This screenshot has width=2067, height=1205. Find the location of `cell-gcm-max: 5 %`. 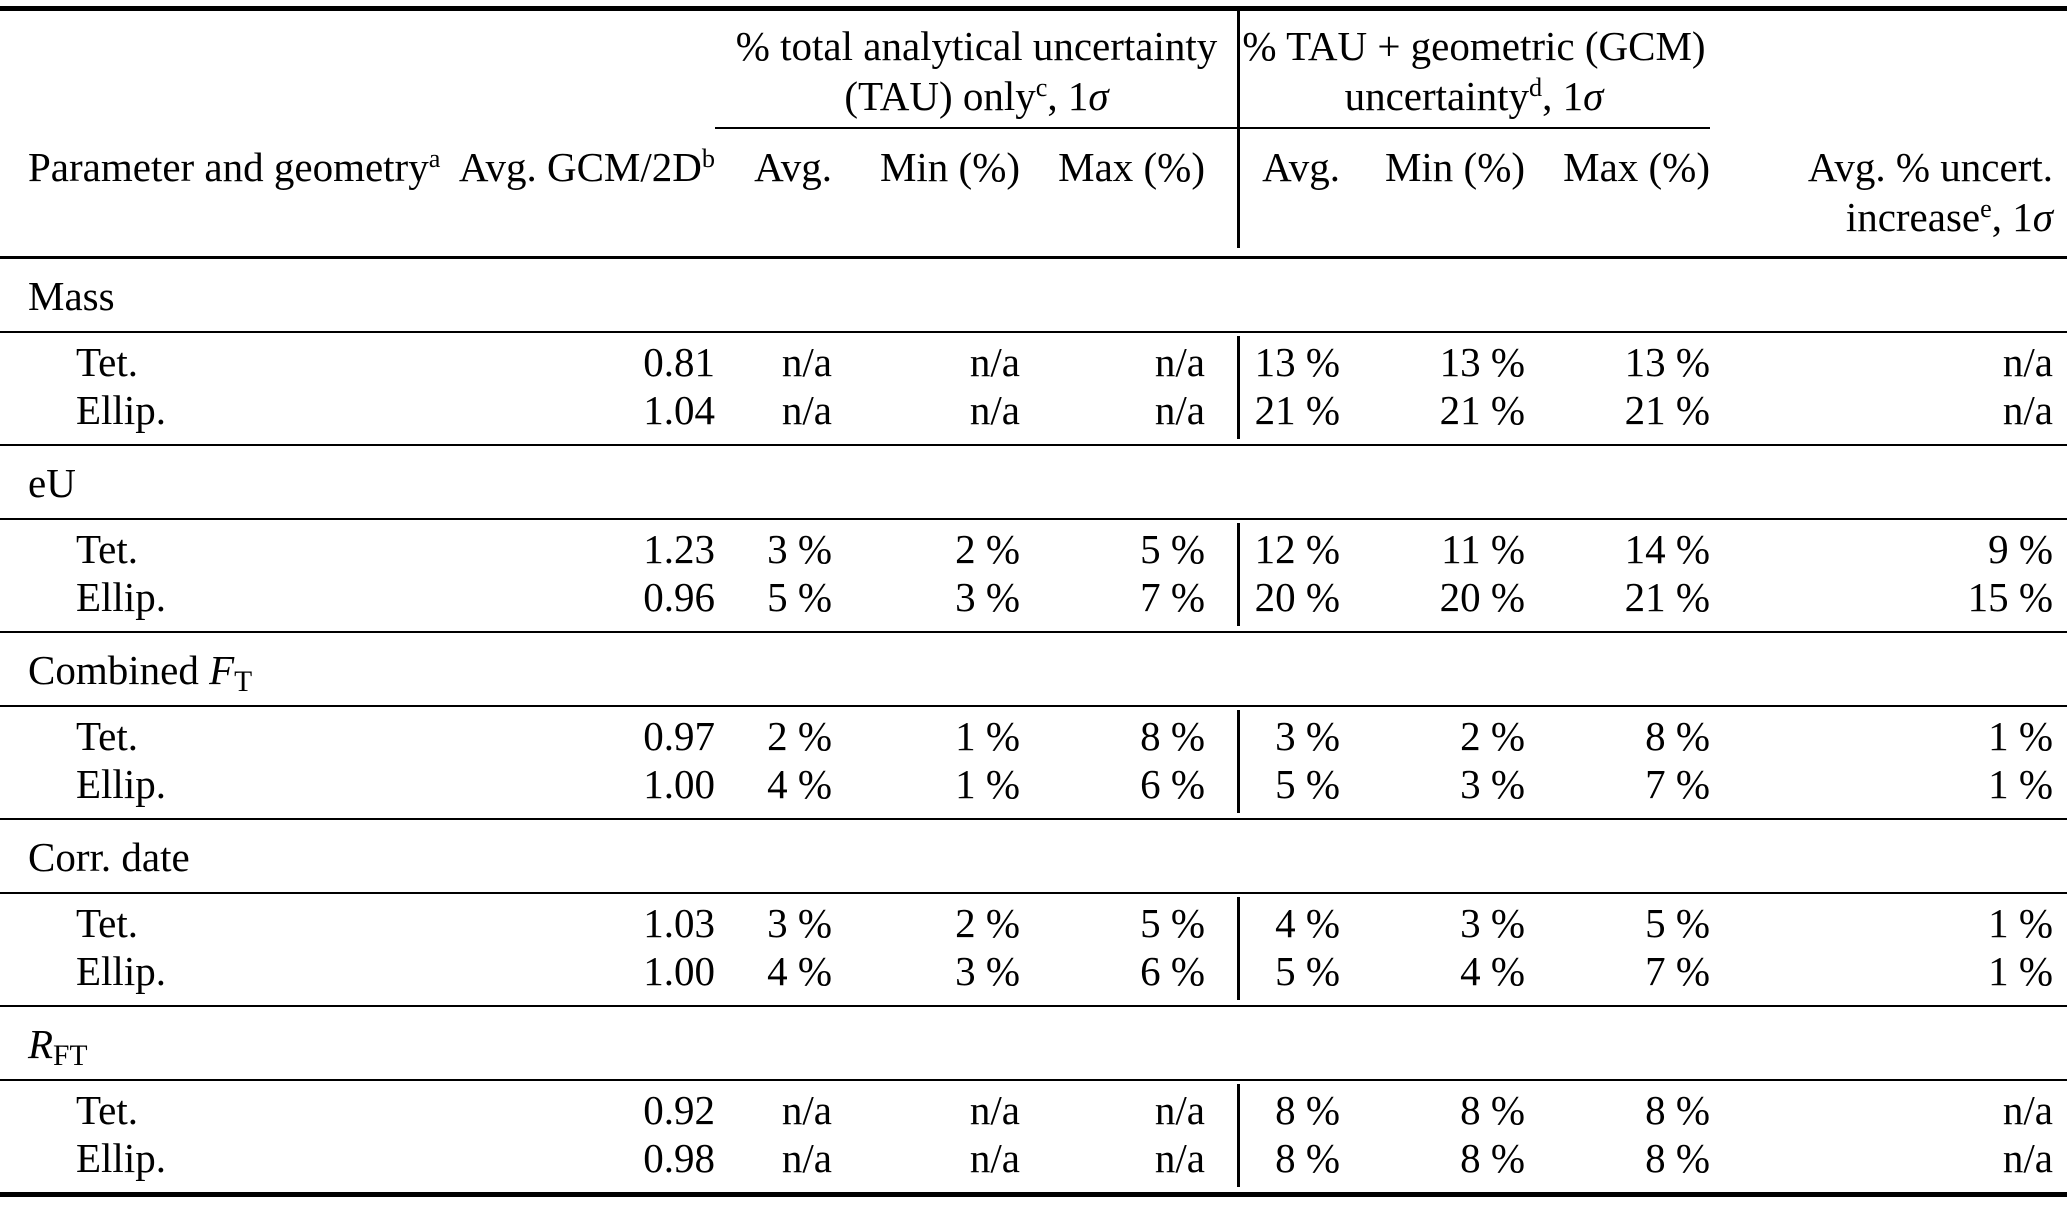

cell-gcm-max: 5 % is located at coordinates (1677, 923).